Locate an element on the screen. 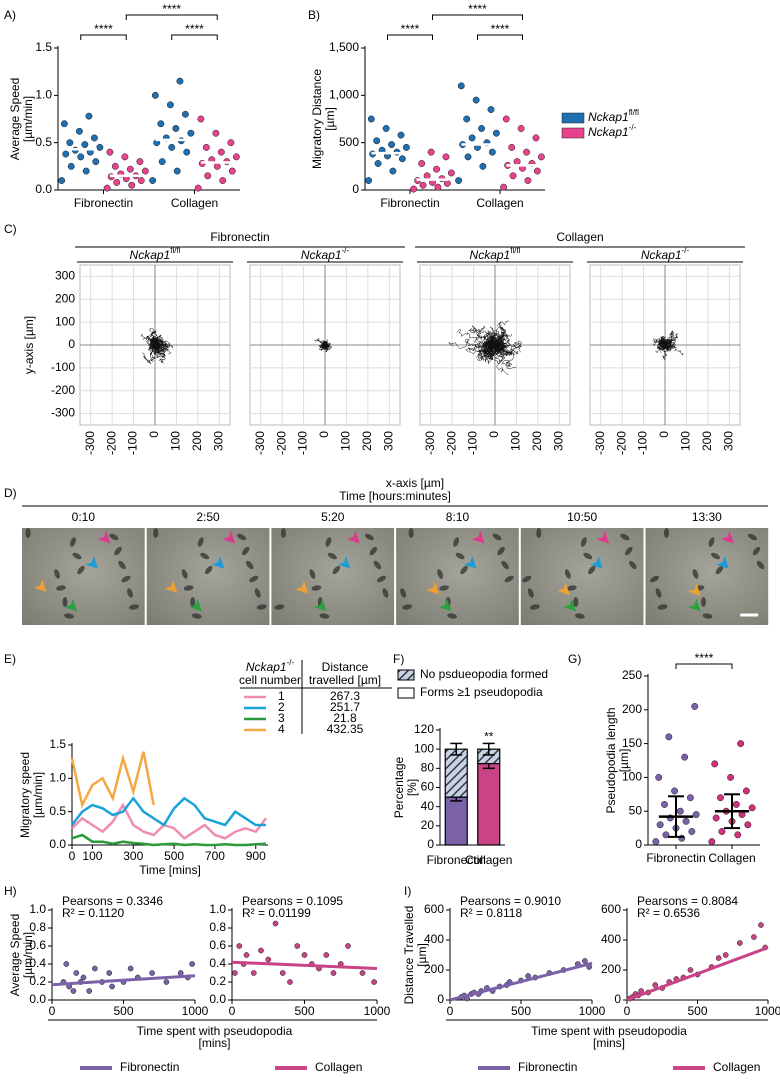  x-axis-label: Time spent with pseudopodia is located at coordinates (609, 1031).